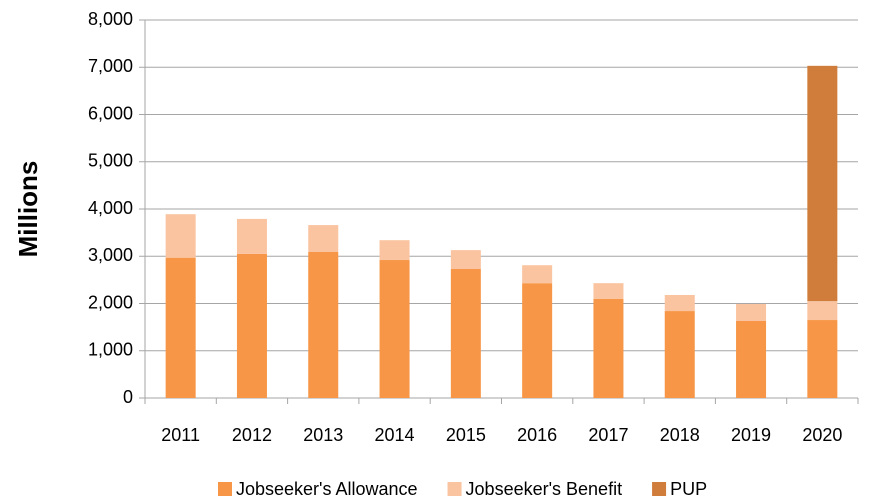 This screenshot has width=880, height=500. I want to click on x-tick-label: 2012, so click(252, 435).